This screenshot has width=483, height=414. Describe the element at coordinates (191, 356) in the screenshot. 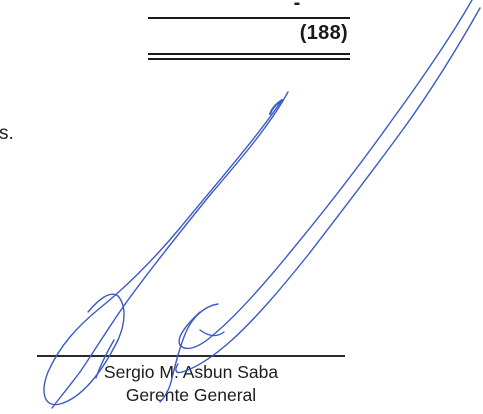

I see `signature-line` at that location.